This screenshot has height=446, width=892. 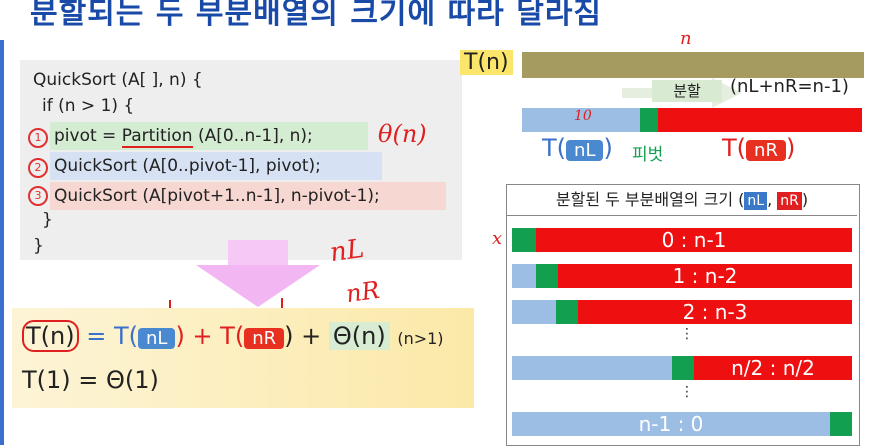 I want to click on table-row-3-left, so click(x=534, y=312).